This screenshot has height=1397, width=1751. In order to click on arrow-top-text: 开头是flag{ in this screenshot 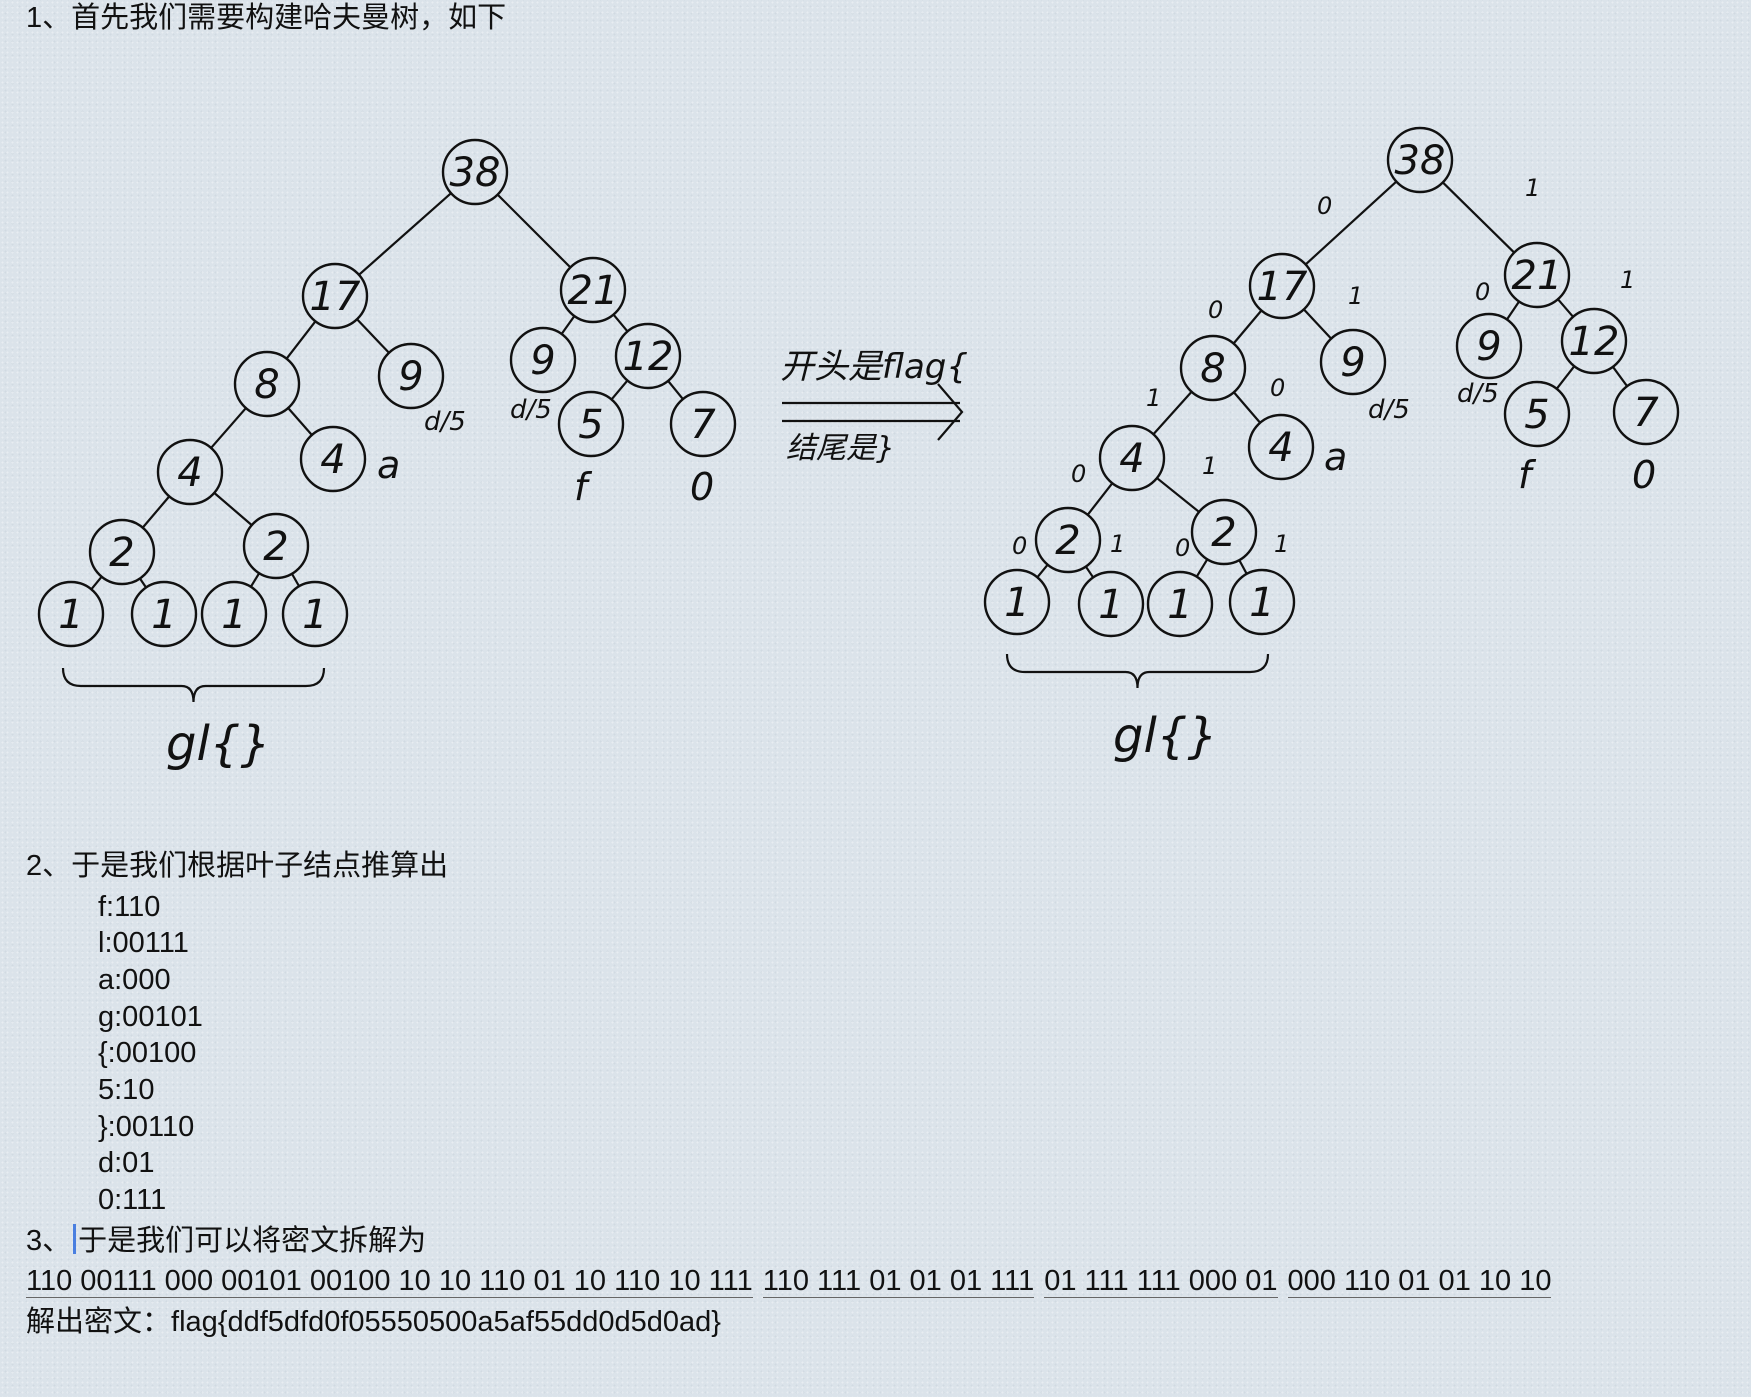, I will do `click(874, 367)`.